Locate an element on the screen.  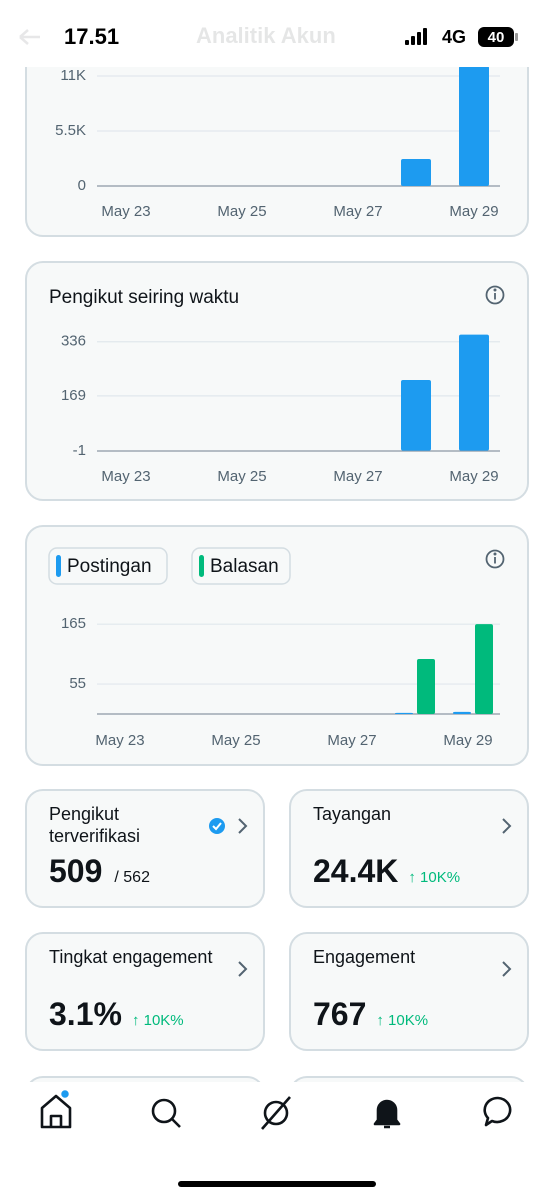
home-indicator is located at coordinates (277, 1184).